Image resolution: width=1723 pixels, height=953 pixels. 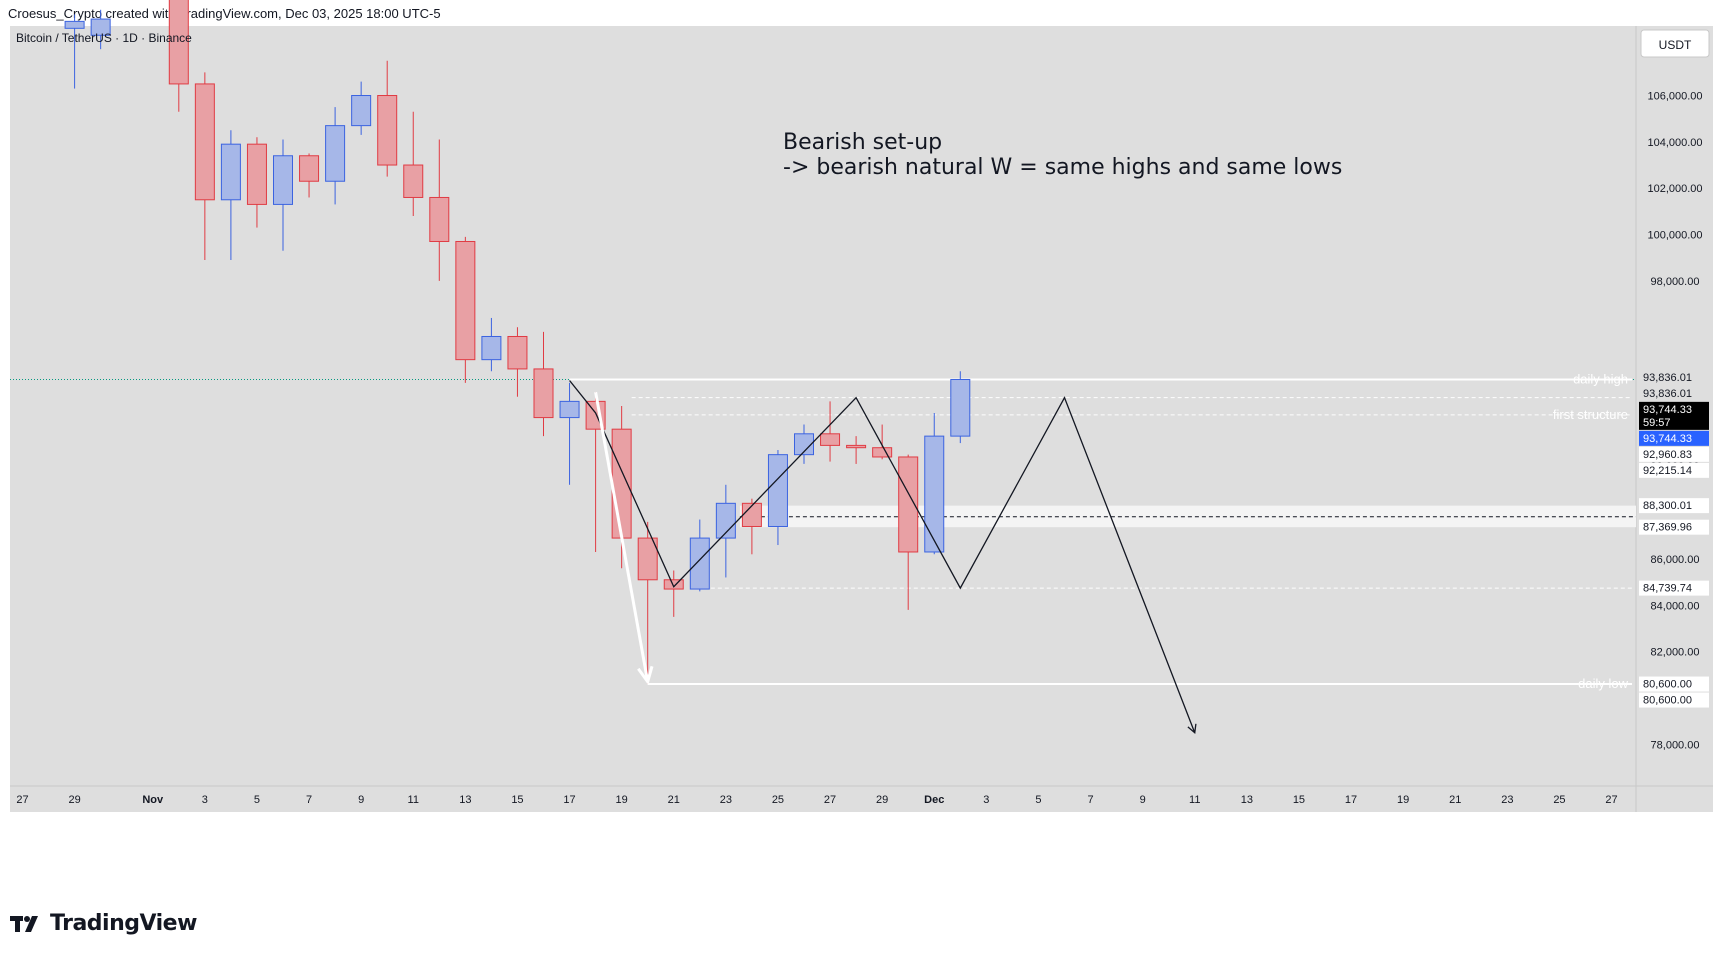 I want to click on price-axis-label: 92,215.14, so click(x=1674, y=470).